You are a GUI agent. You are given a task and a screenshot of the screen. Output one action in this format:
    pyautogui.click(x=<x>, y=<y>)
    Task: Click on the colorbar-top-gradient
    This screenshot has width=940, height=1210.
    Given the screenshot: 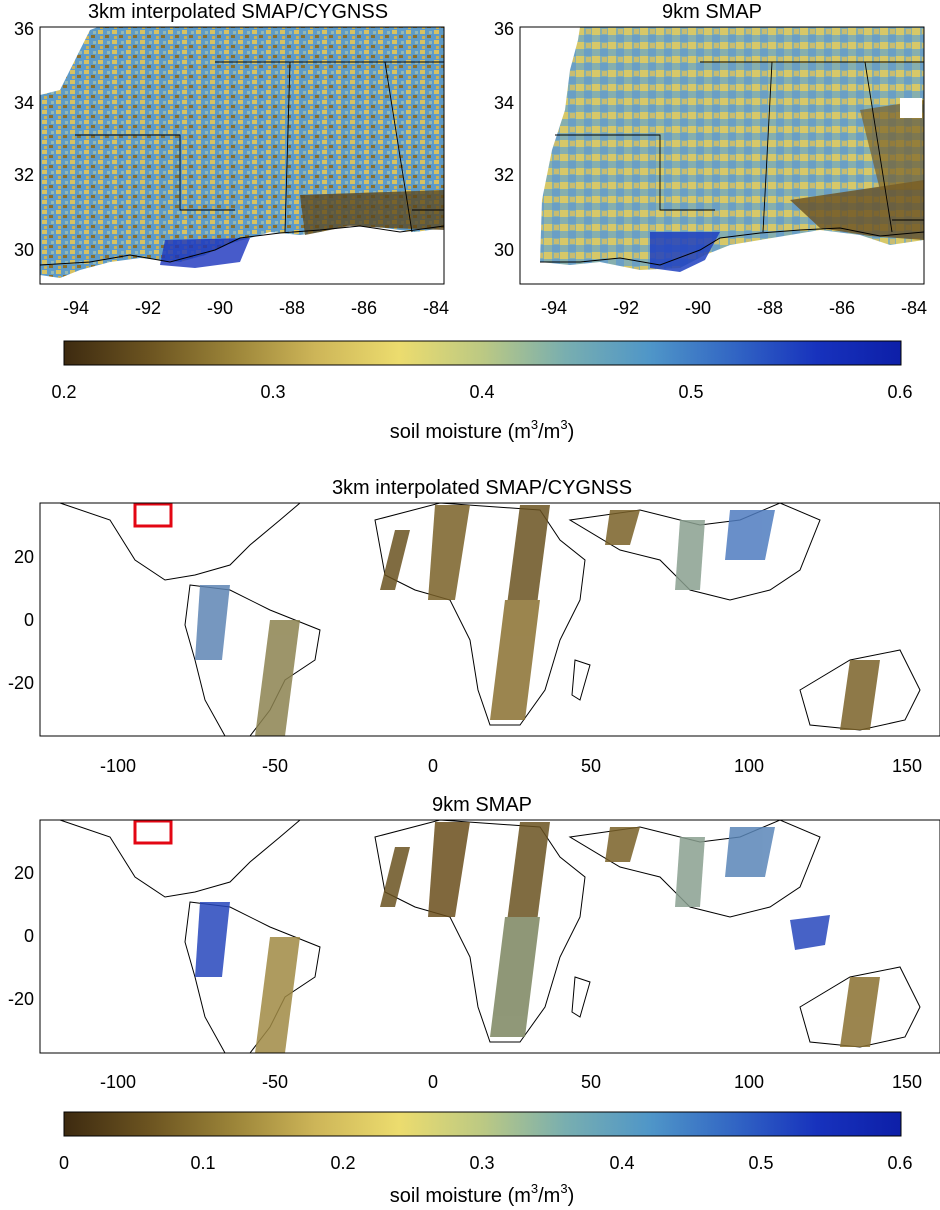 What is the action you would take?
    pyautogui.click(x=482, y=353)
    